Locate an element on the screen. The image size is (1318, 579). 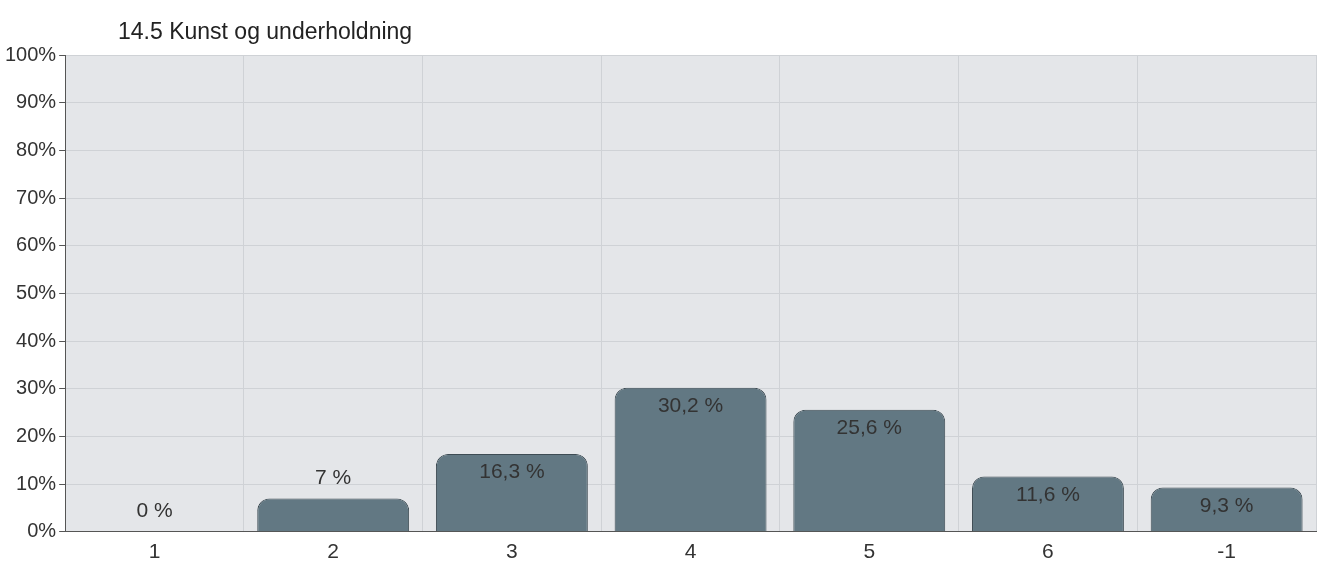
x-tick-label: 4 is located at coordinates (690, 551).